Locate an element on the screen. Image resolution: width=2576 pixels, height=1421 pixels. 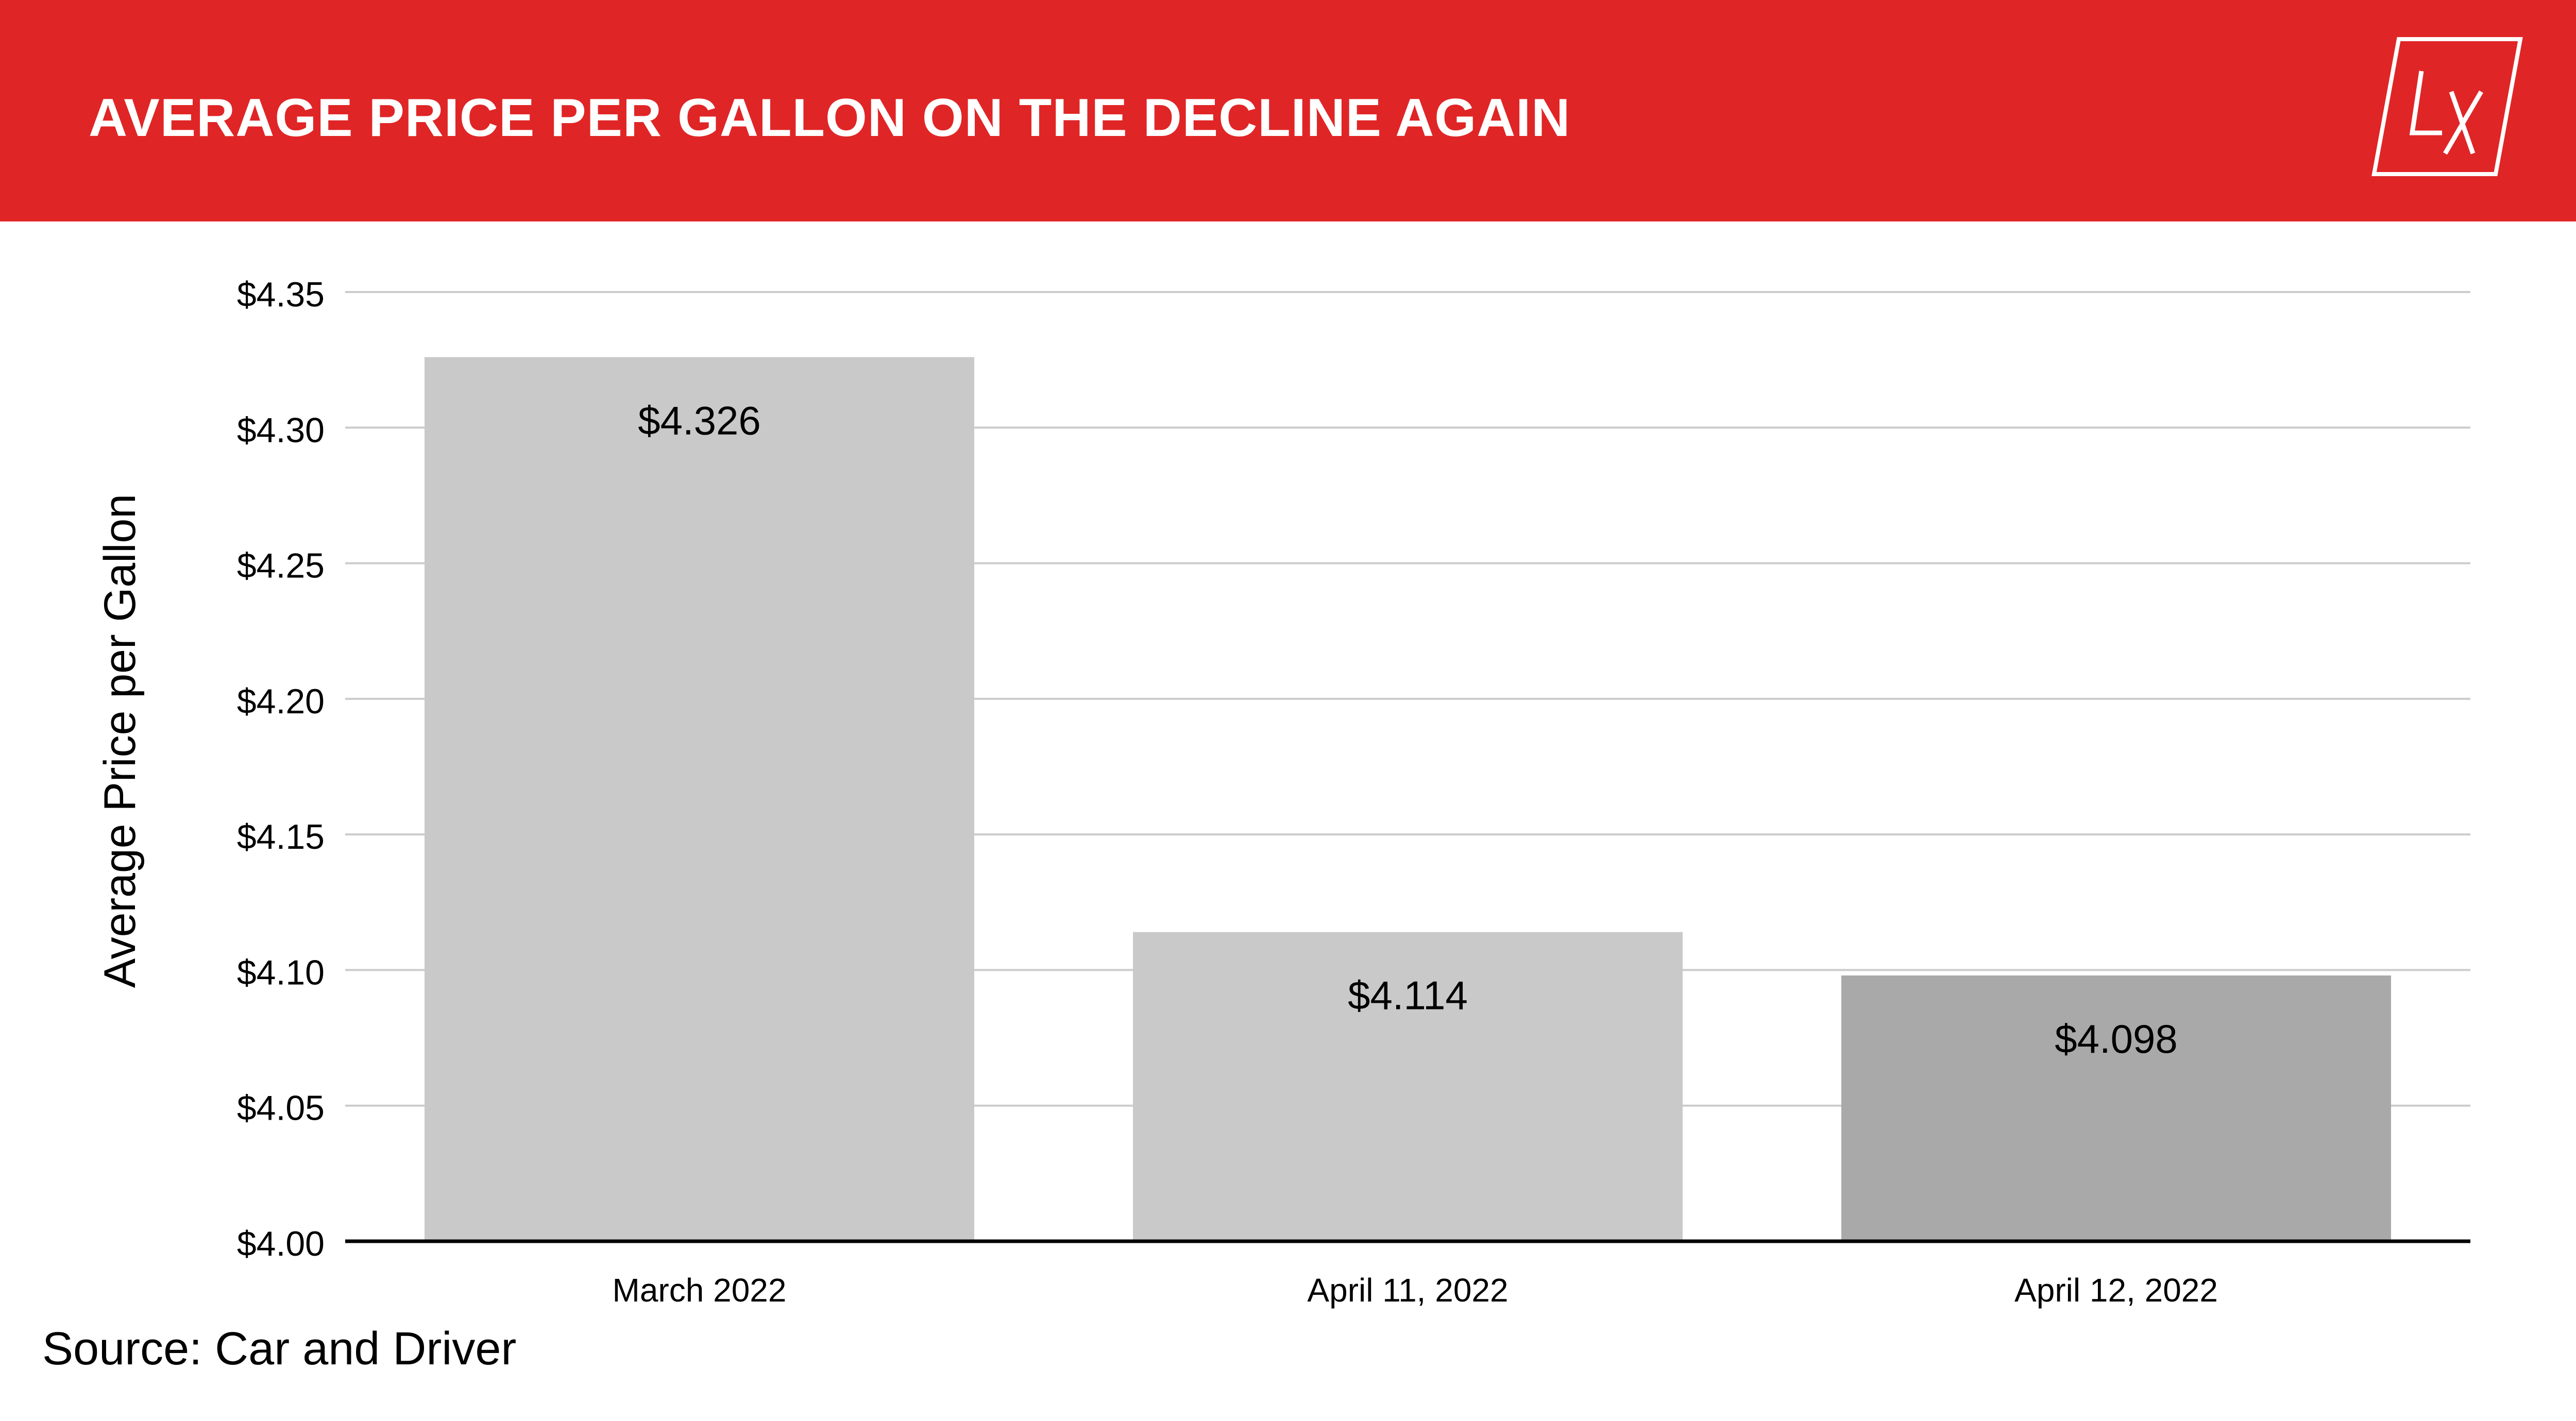
bar-value-label: $4.098 is located at coordinates (2116, 1039).